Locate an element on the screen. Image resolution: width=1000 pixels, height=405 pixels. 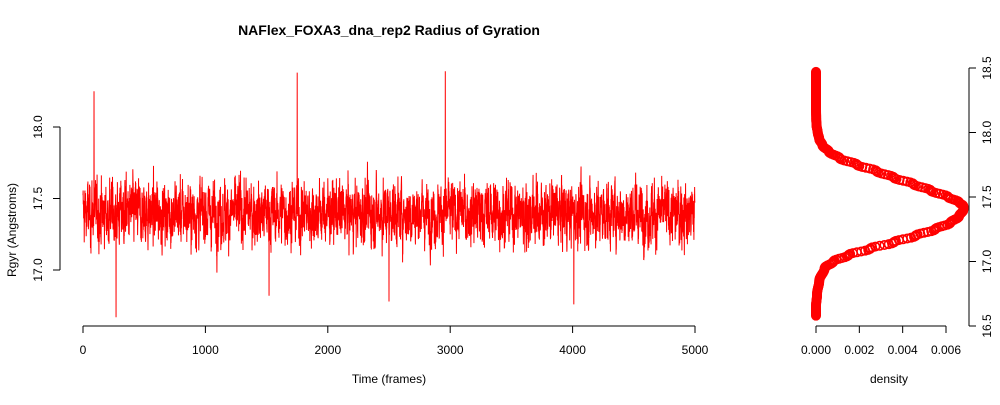
density-x-axis-label: density is located at coordinates (889, 379).